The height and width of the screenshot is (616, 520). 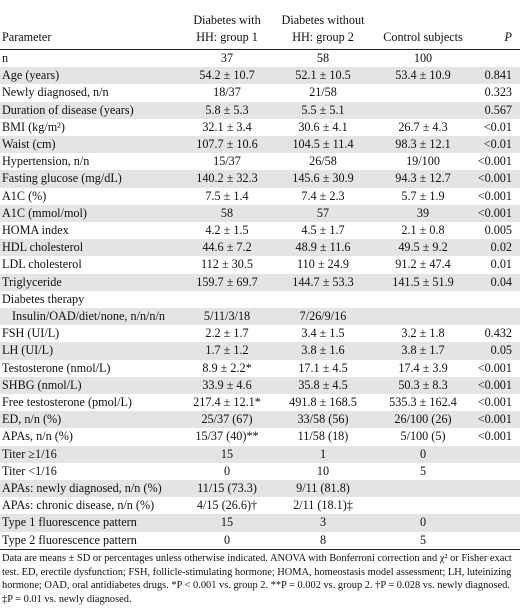 I want to click on cell-control: 26/100 (26), so click(x=423, y=420).